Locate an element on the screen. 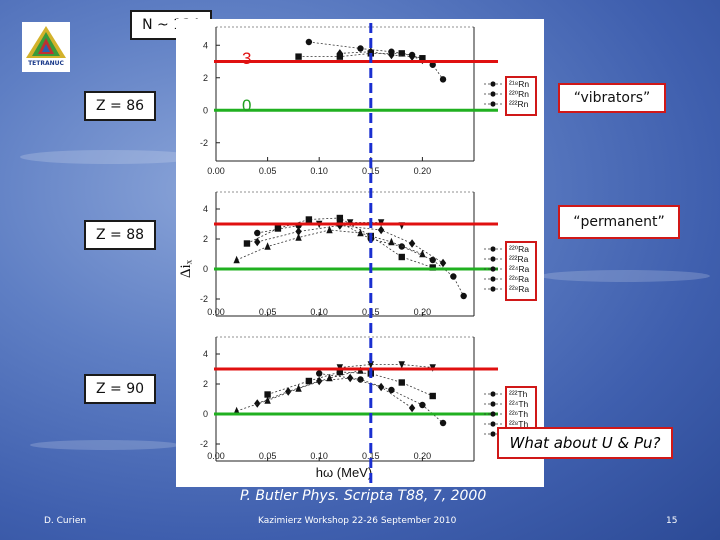  legend-box is located at coordinates (521, 271).